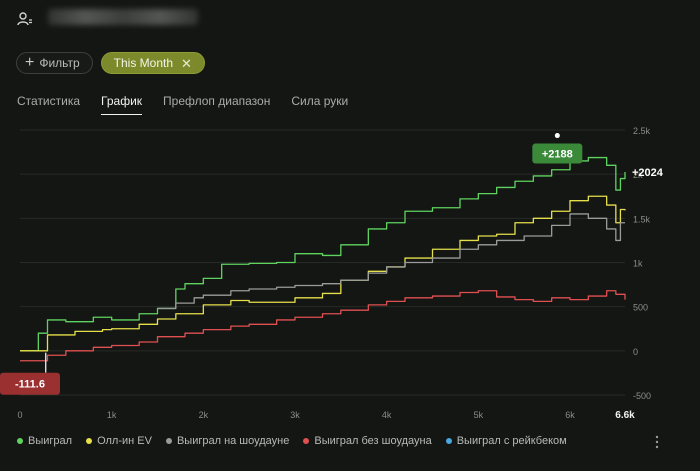 This screenshot has height=471, width=700. I want to click on x-tick-label: 2k, so click(204, 415).